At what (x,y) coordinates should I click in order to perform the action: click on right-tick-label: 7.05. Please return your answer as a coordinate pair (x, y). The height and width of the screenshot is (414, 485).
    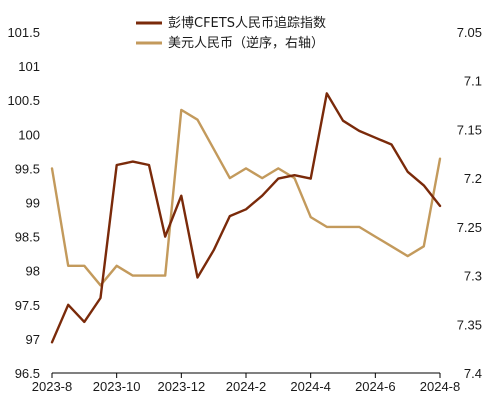
    Looking at the image, I should click on (469, 32).